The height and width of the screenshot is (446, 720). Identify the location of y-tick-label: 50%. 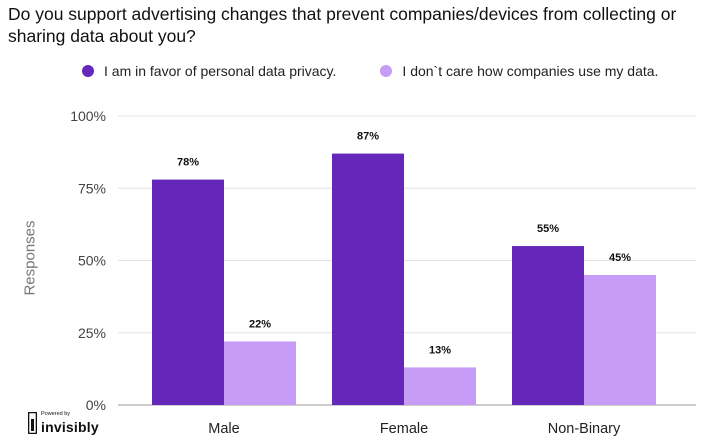
(92, 261).